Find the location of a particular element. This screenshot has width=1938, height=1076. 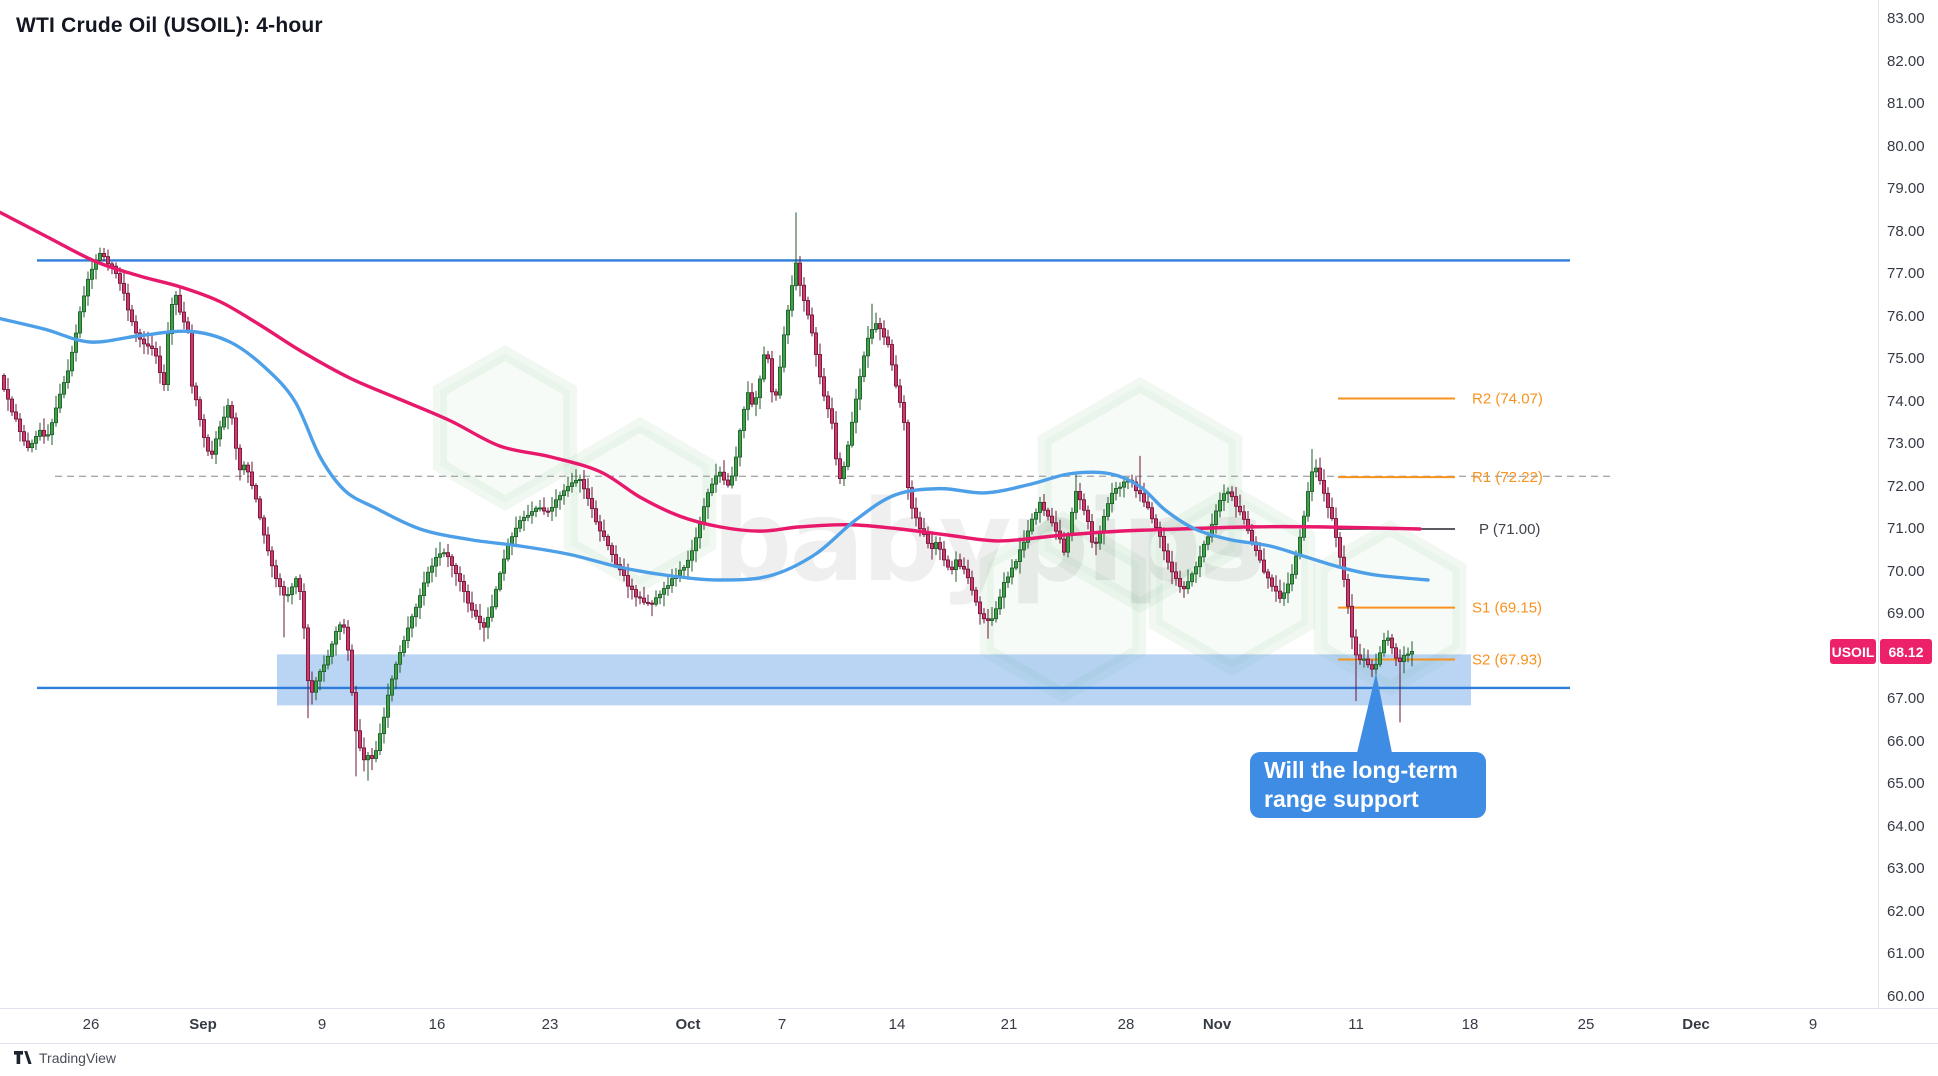

time-tick-label: Dec is located at coordinates (1696, 1024).